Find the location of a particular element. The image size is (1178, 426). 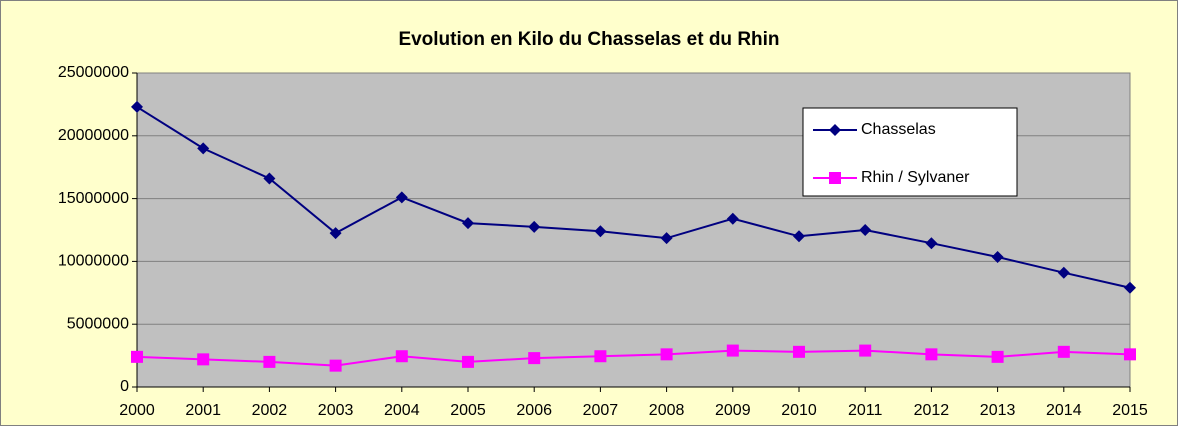

x-tick-label: 2005 is located at coordinates (468, 410).